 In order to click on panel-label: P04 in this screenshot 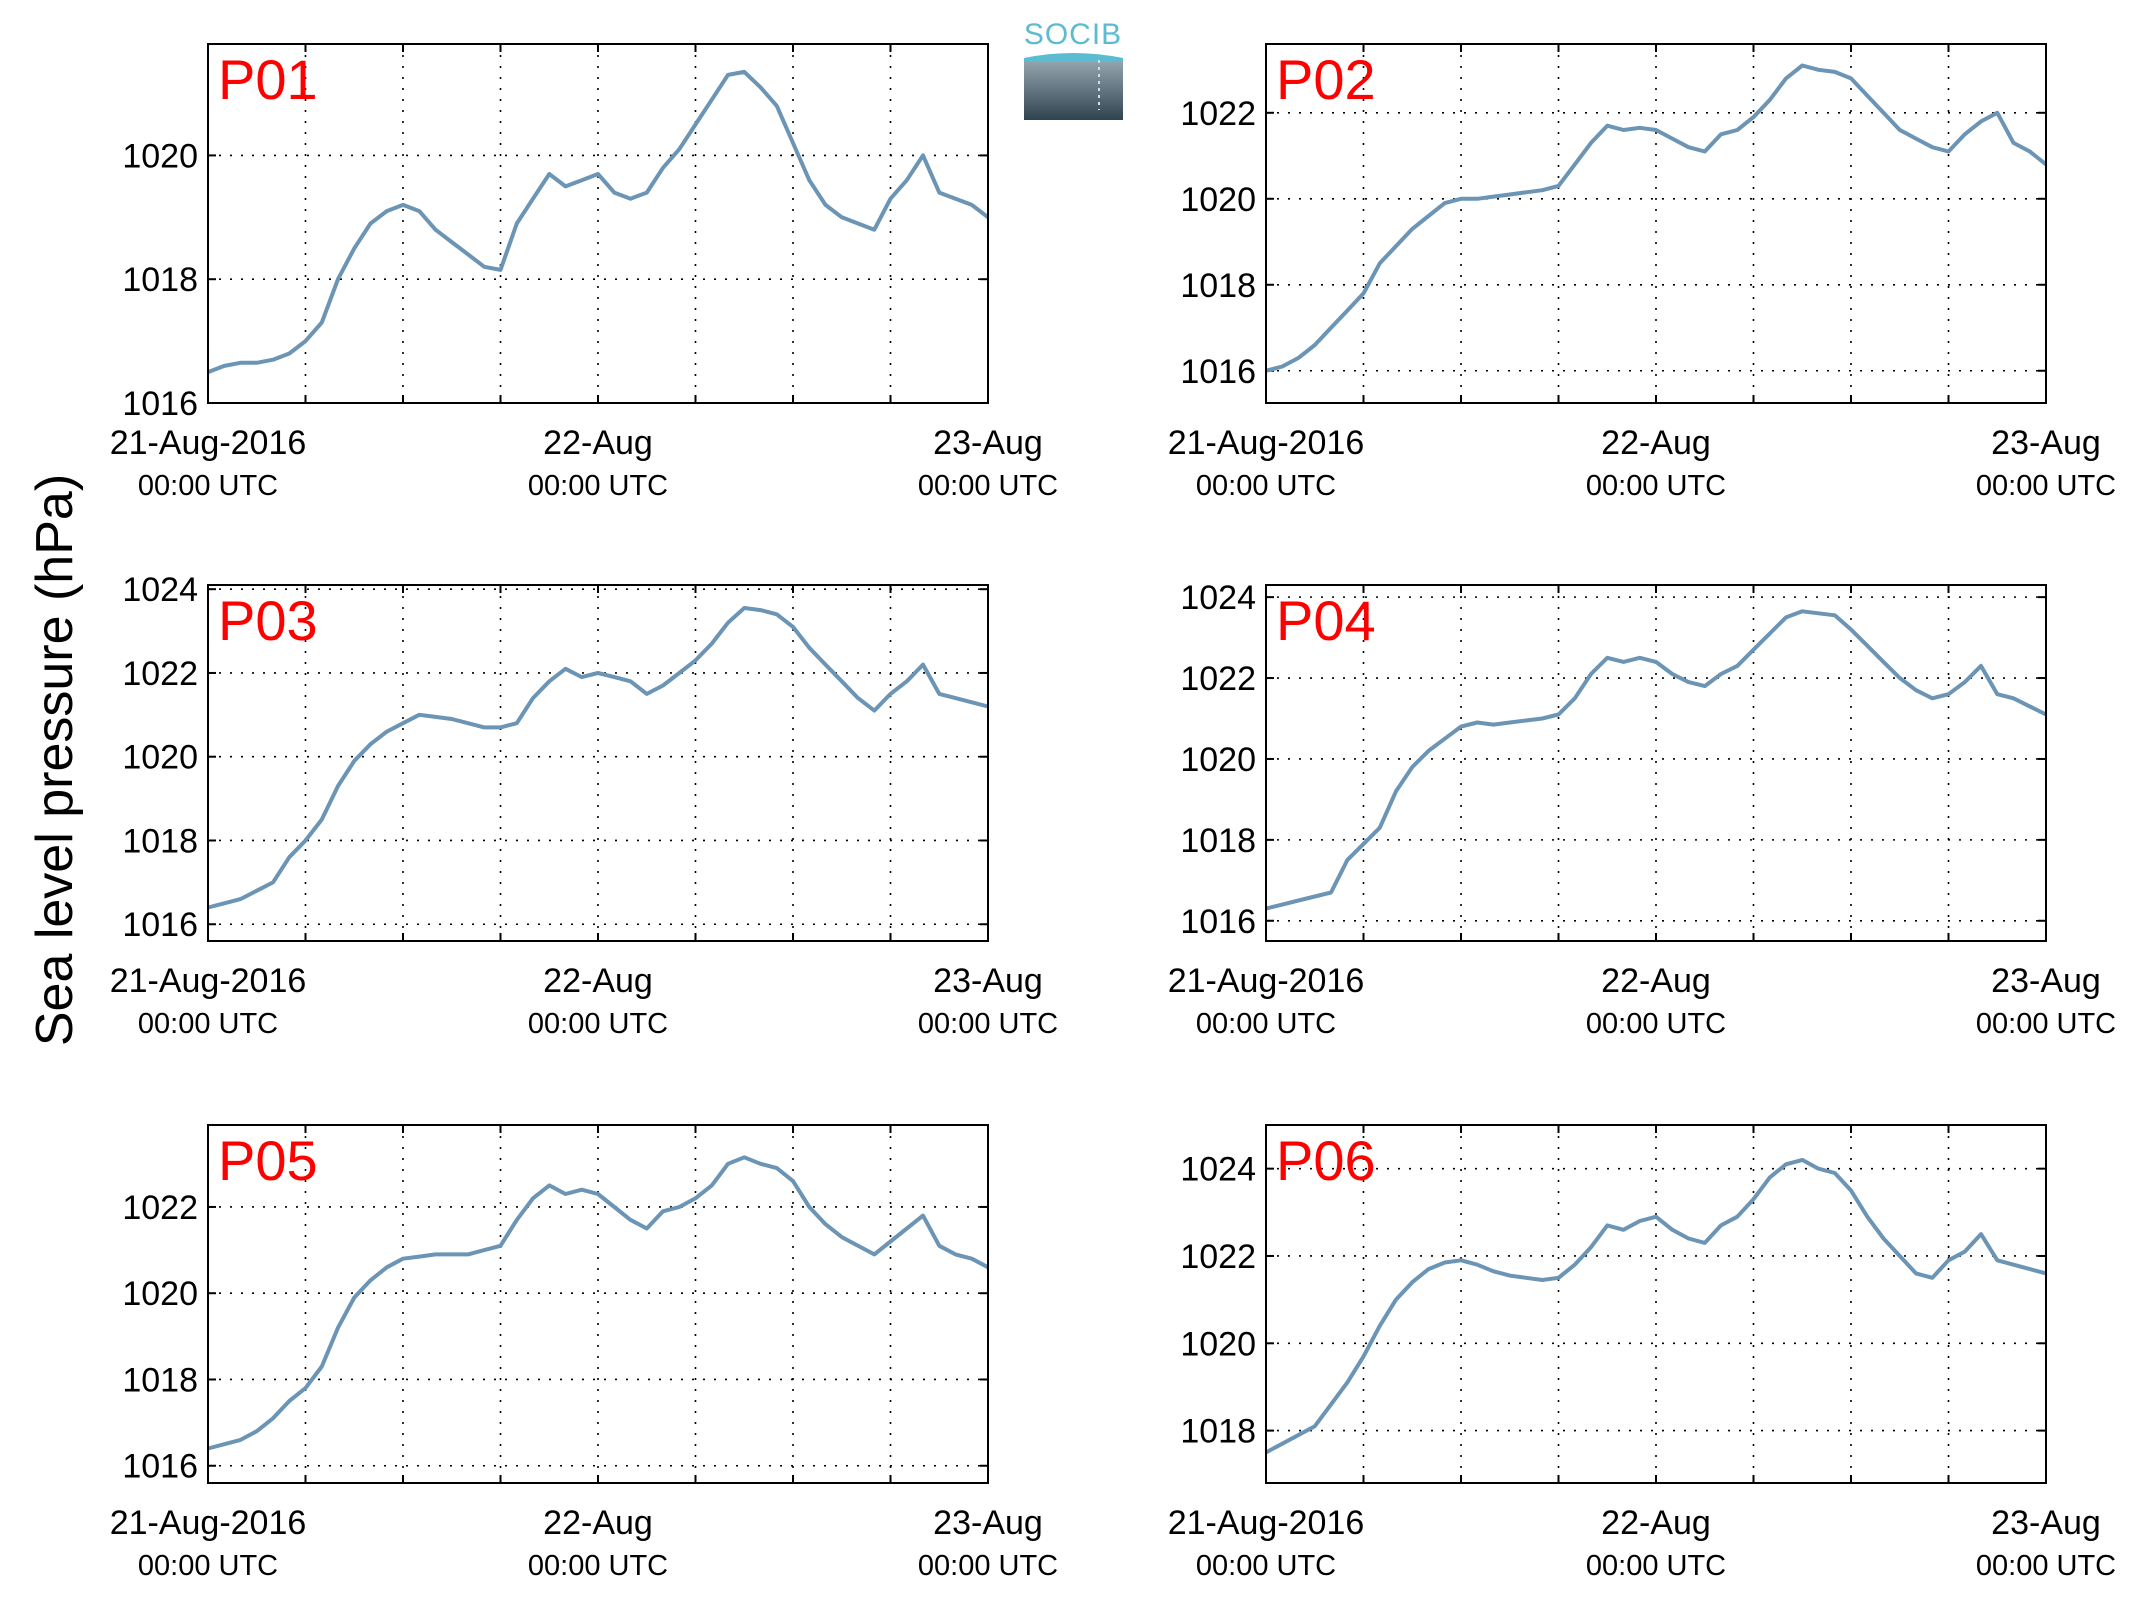, I will do `click(1326, 620)`.